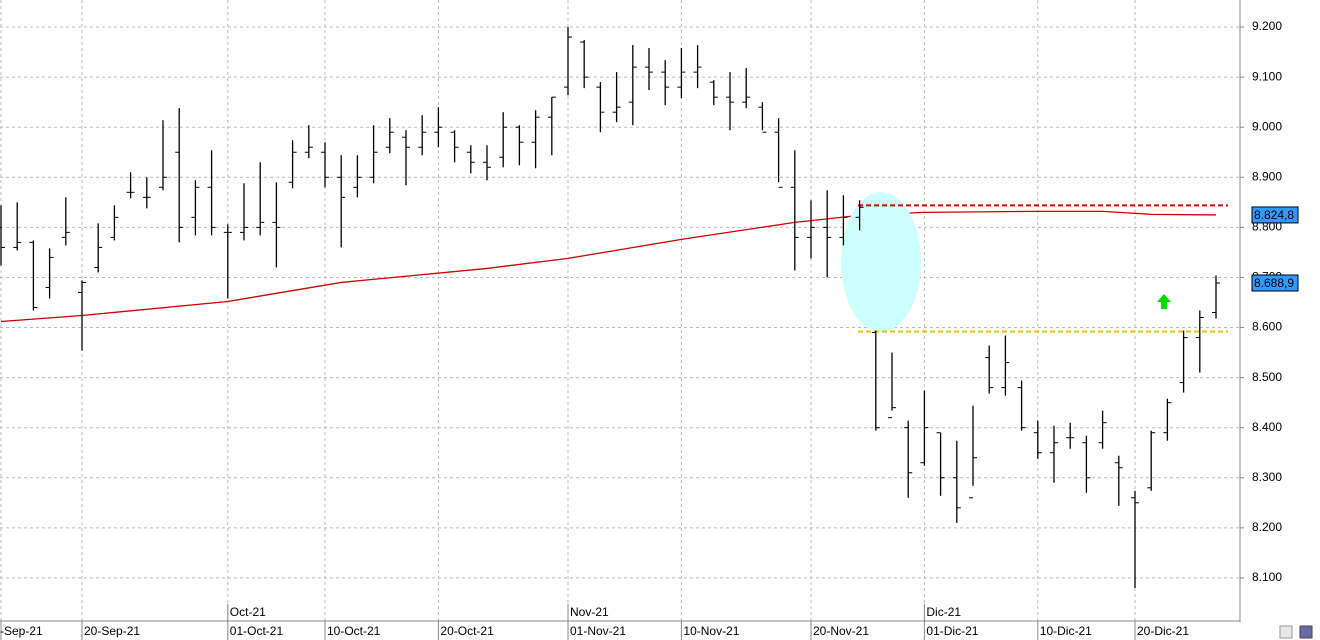 The width and height of the screenshot is (1320, 640). Describe the element at coordinates (21, 631) in the screenshot. I see `x-tick-label: -Sep-21` at that location.